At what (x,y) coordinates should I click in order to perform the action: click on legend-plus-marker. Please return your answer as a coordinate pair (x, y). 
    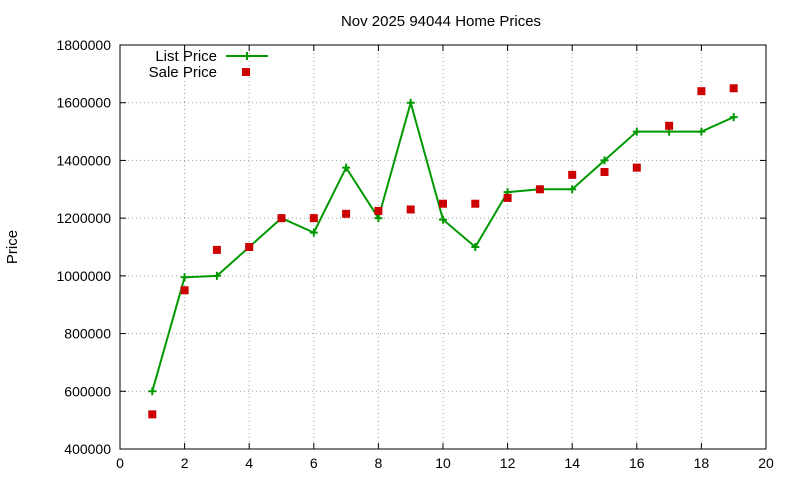
    Looking at the image, I should click on (247, 56).